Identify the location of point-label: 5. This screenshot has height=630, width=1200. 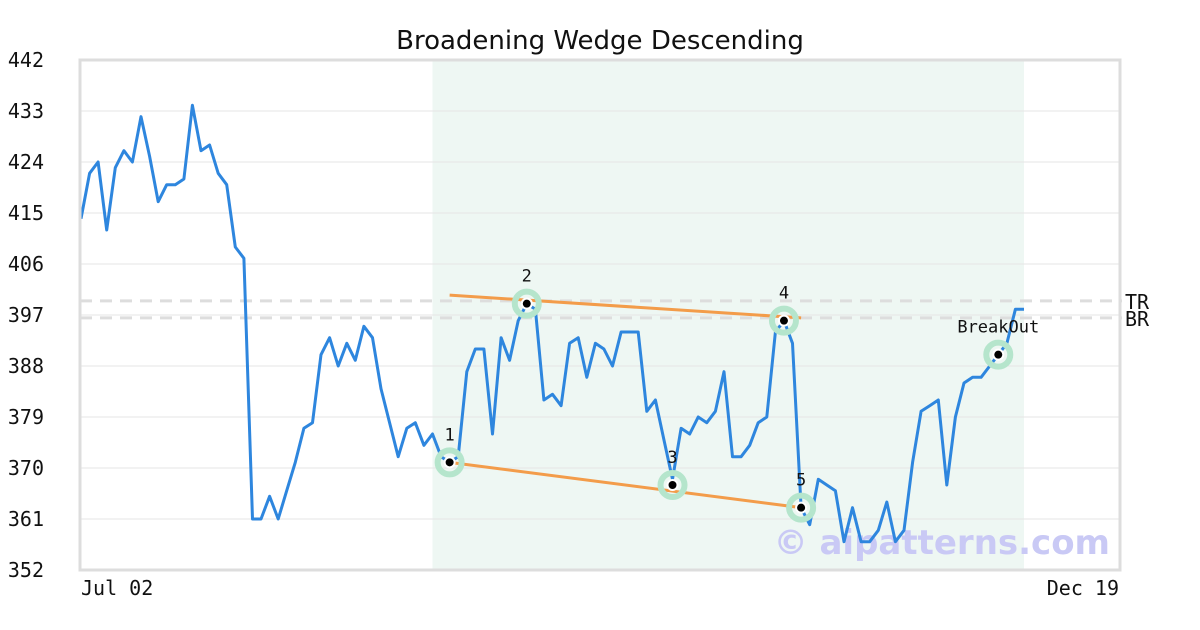
(801, 481).